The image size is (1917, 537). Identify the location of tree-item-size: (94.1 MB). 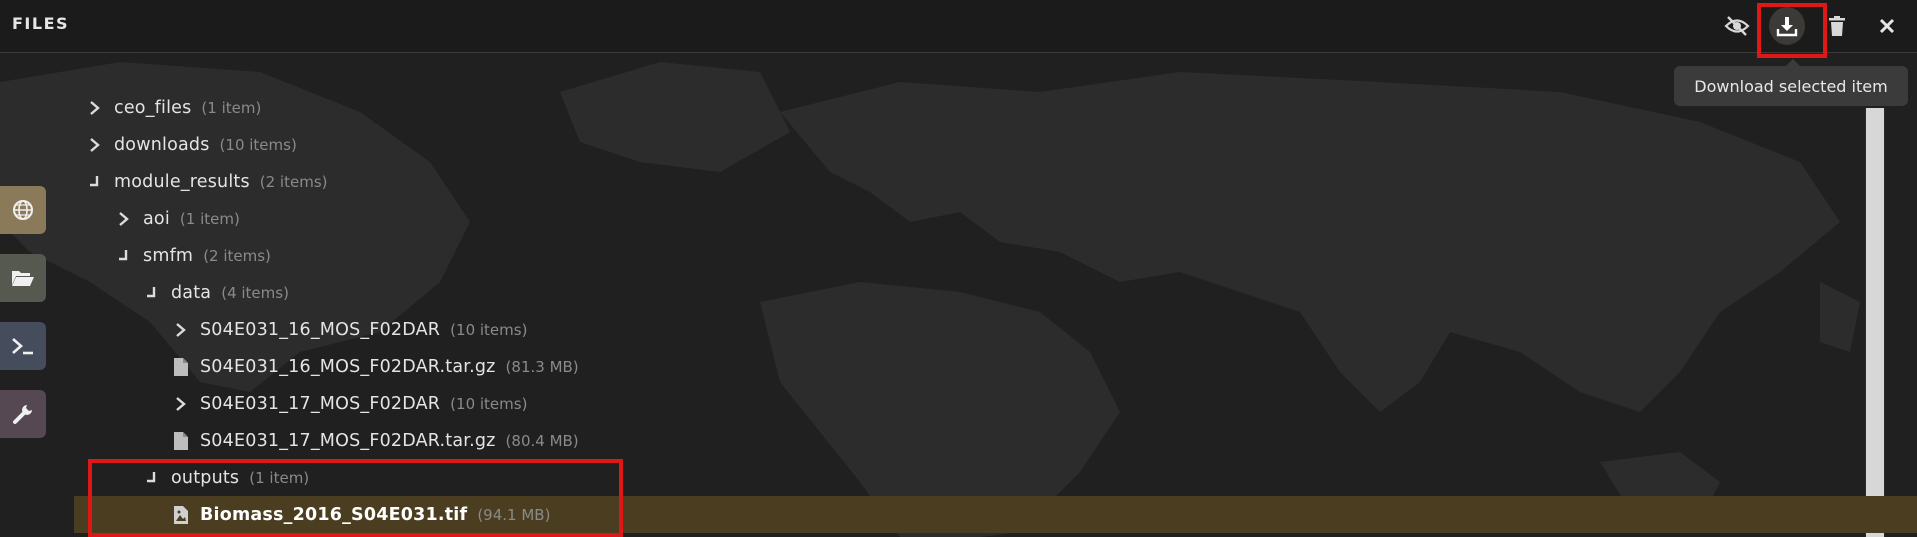
(514, 514).